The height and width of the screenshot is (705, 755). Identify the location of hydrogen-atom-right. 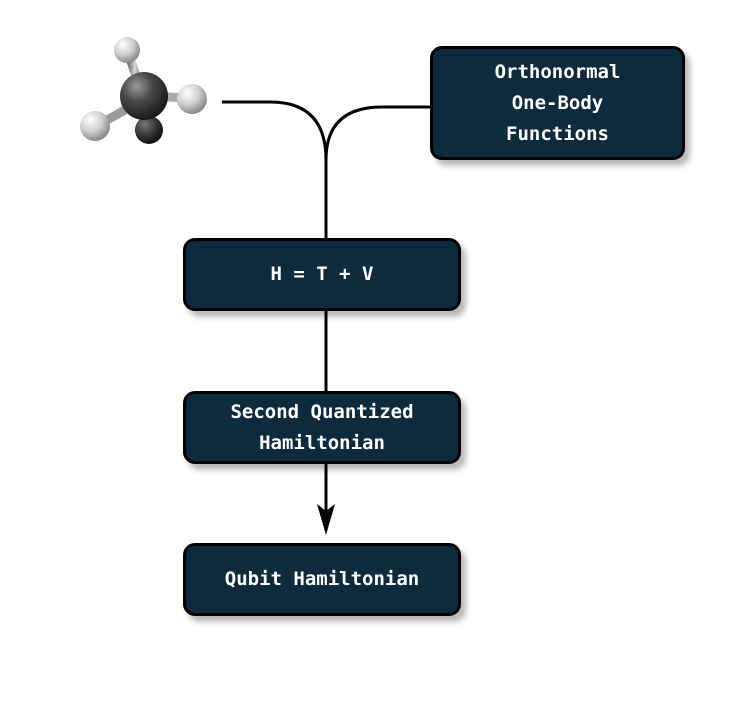
(192, 99).